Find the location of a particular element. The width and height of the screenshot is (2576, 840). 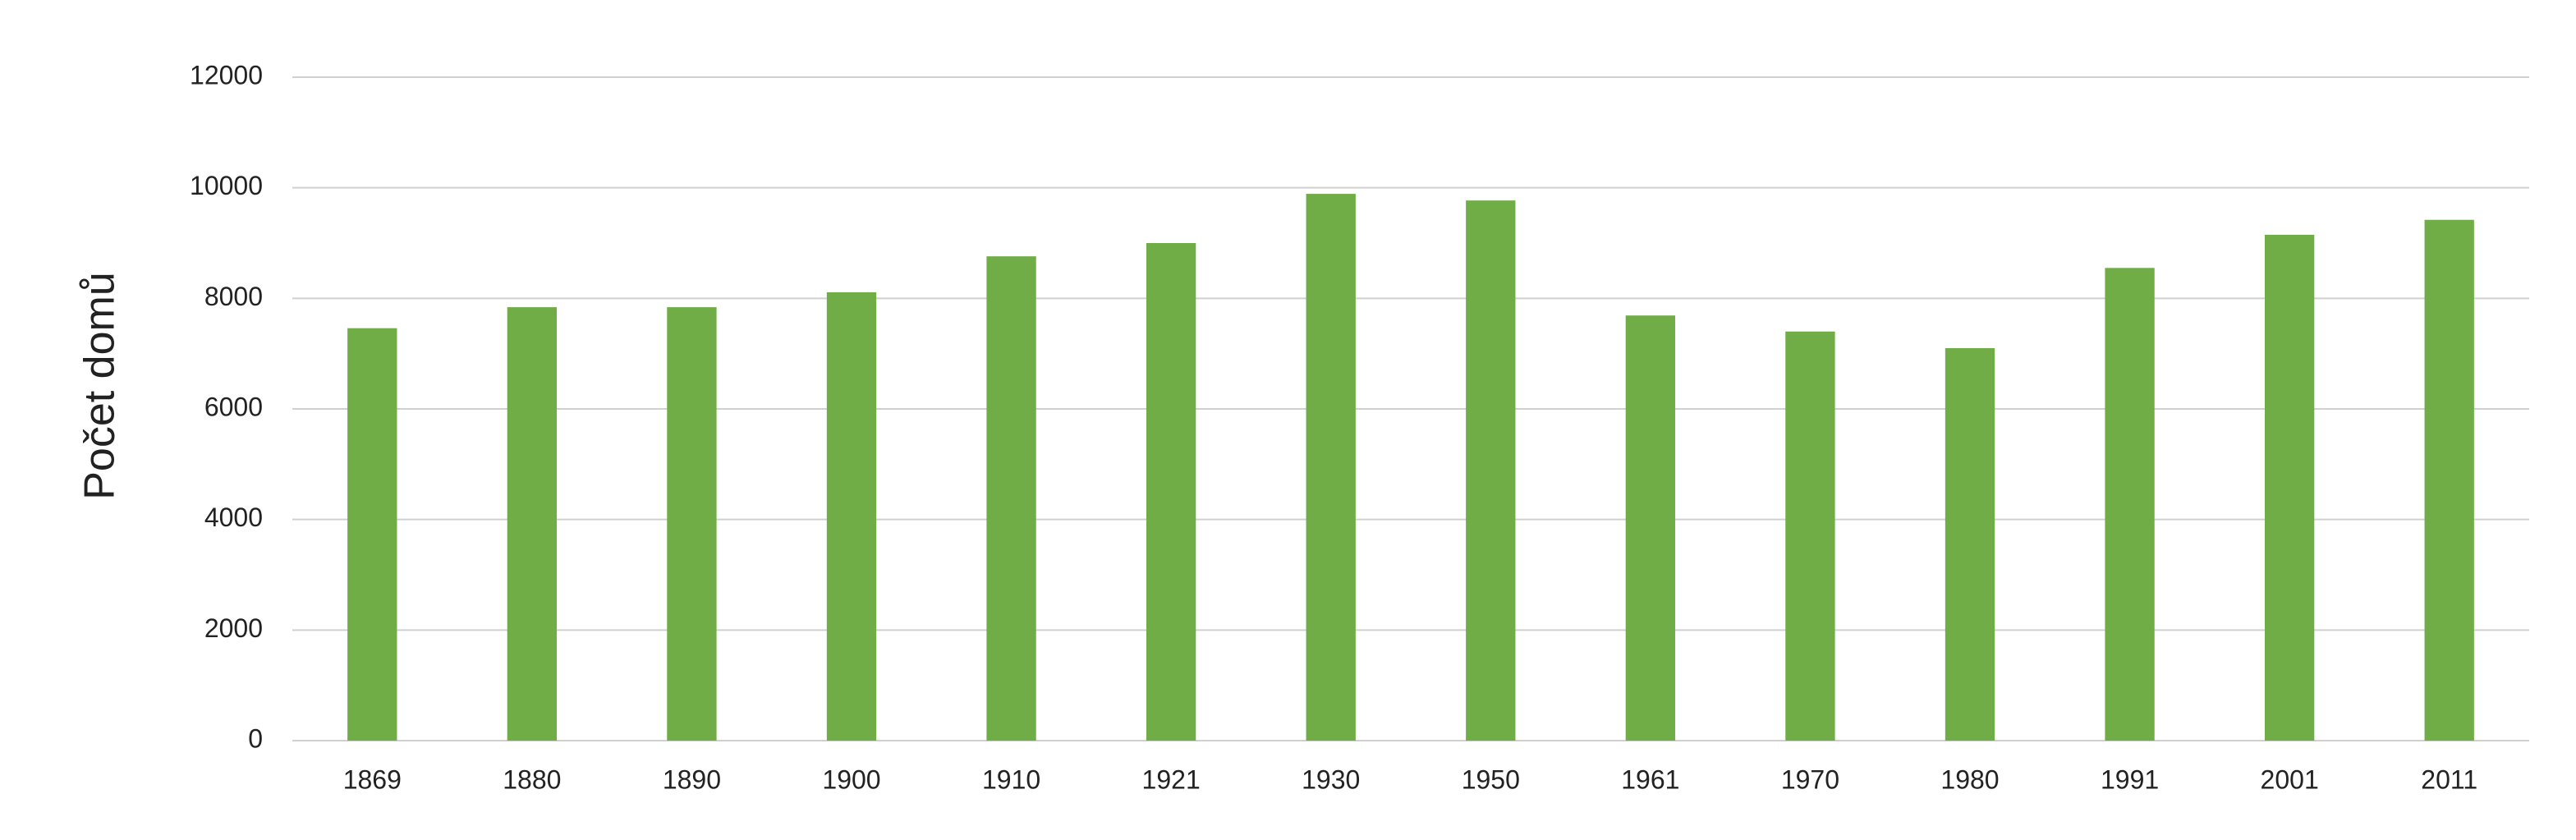

x-tick-label: 1890 is located at coordinates (692, 779).